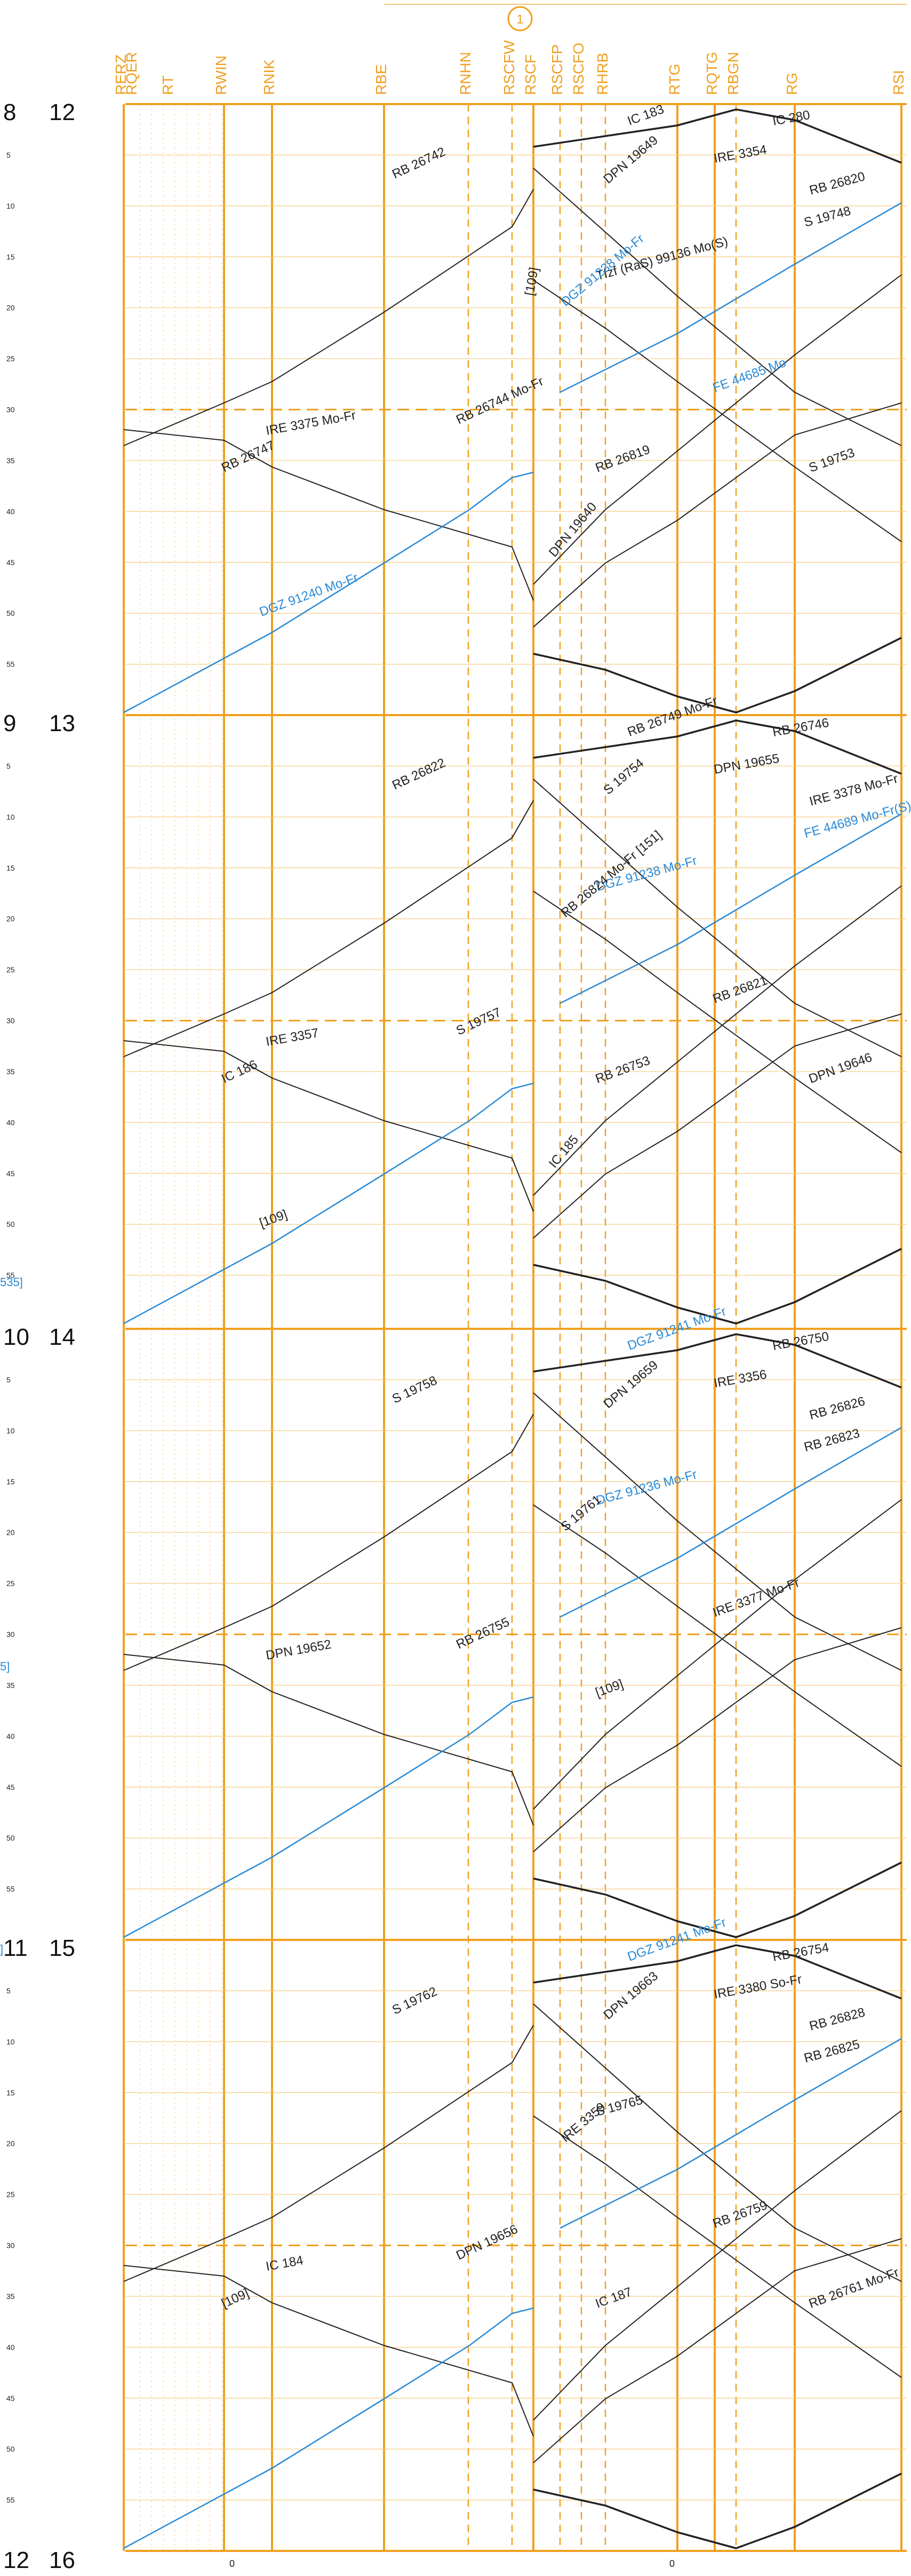 The image size is (911, 2576). What do you see at coordinates (854, 2288) in the screenshot?
I see `train-label: RB 26761 Mo-Fr` at bounding box center [854, 2288].